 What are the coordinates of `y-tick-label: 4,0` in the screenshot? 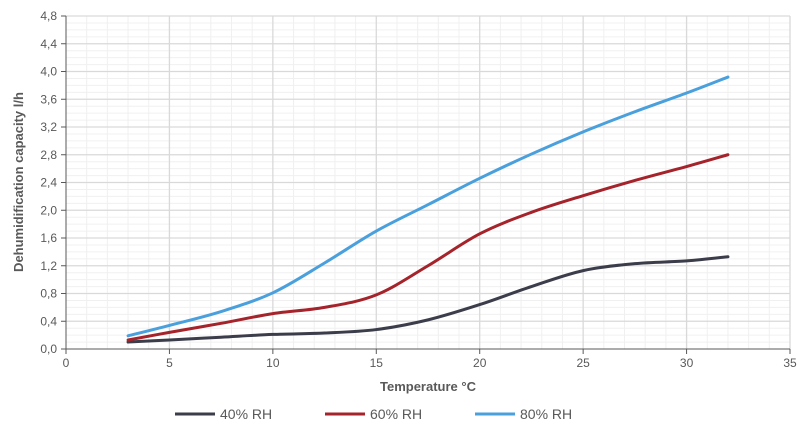 It's located at (48, 72).